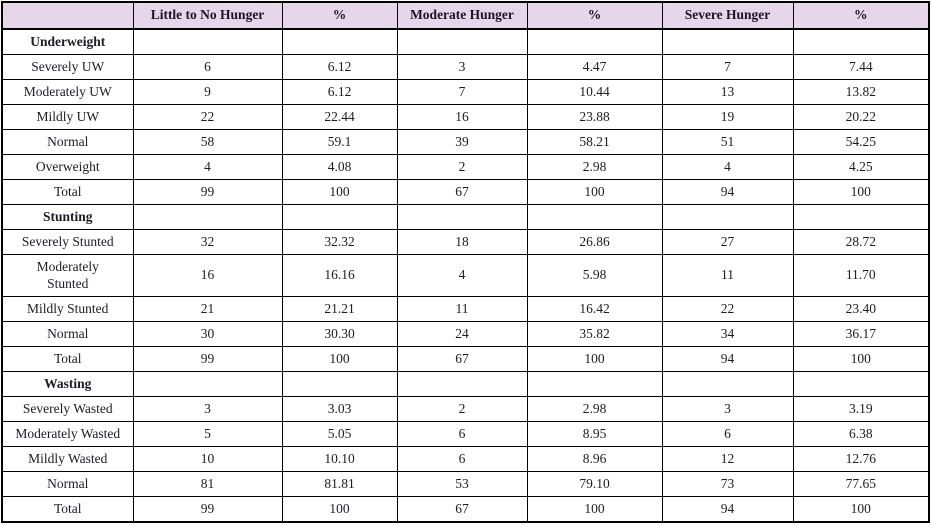 This screenshot has width=931, height=526. Describe the element at coordinates (207, 459) in the screenshot. I see `data-cell: 10` at that location.